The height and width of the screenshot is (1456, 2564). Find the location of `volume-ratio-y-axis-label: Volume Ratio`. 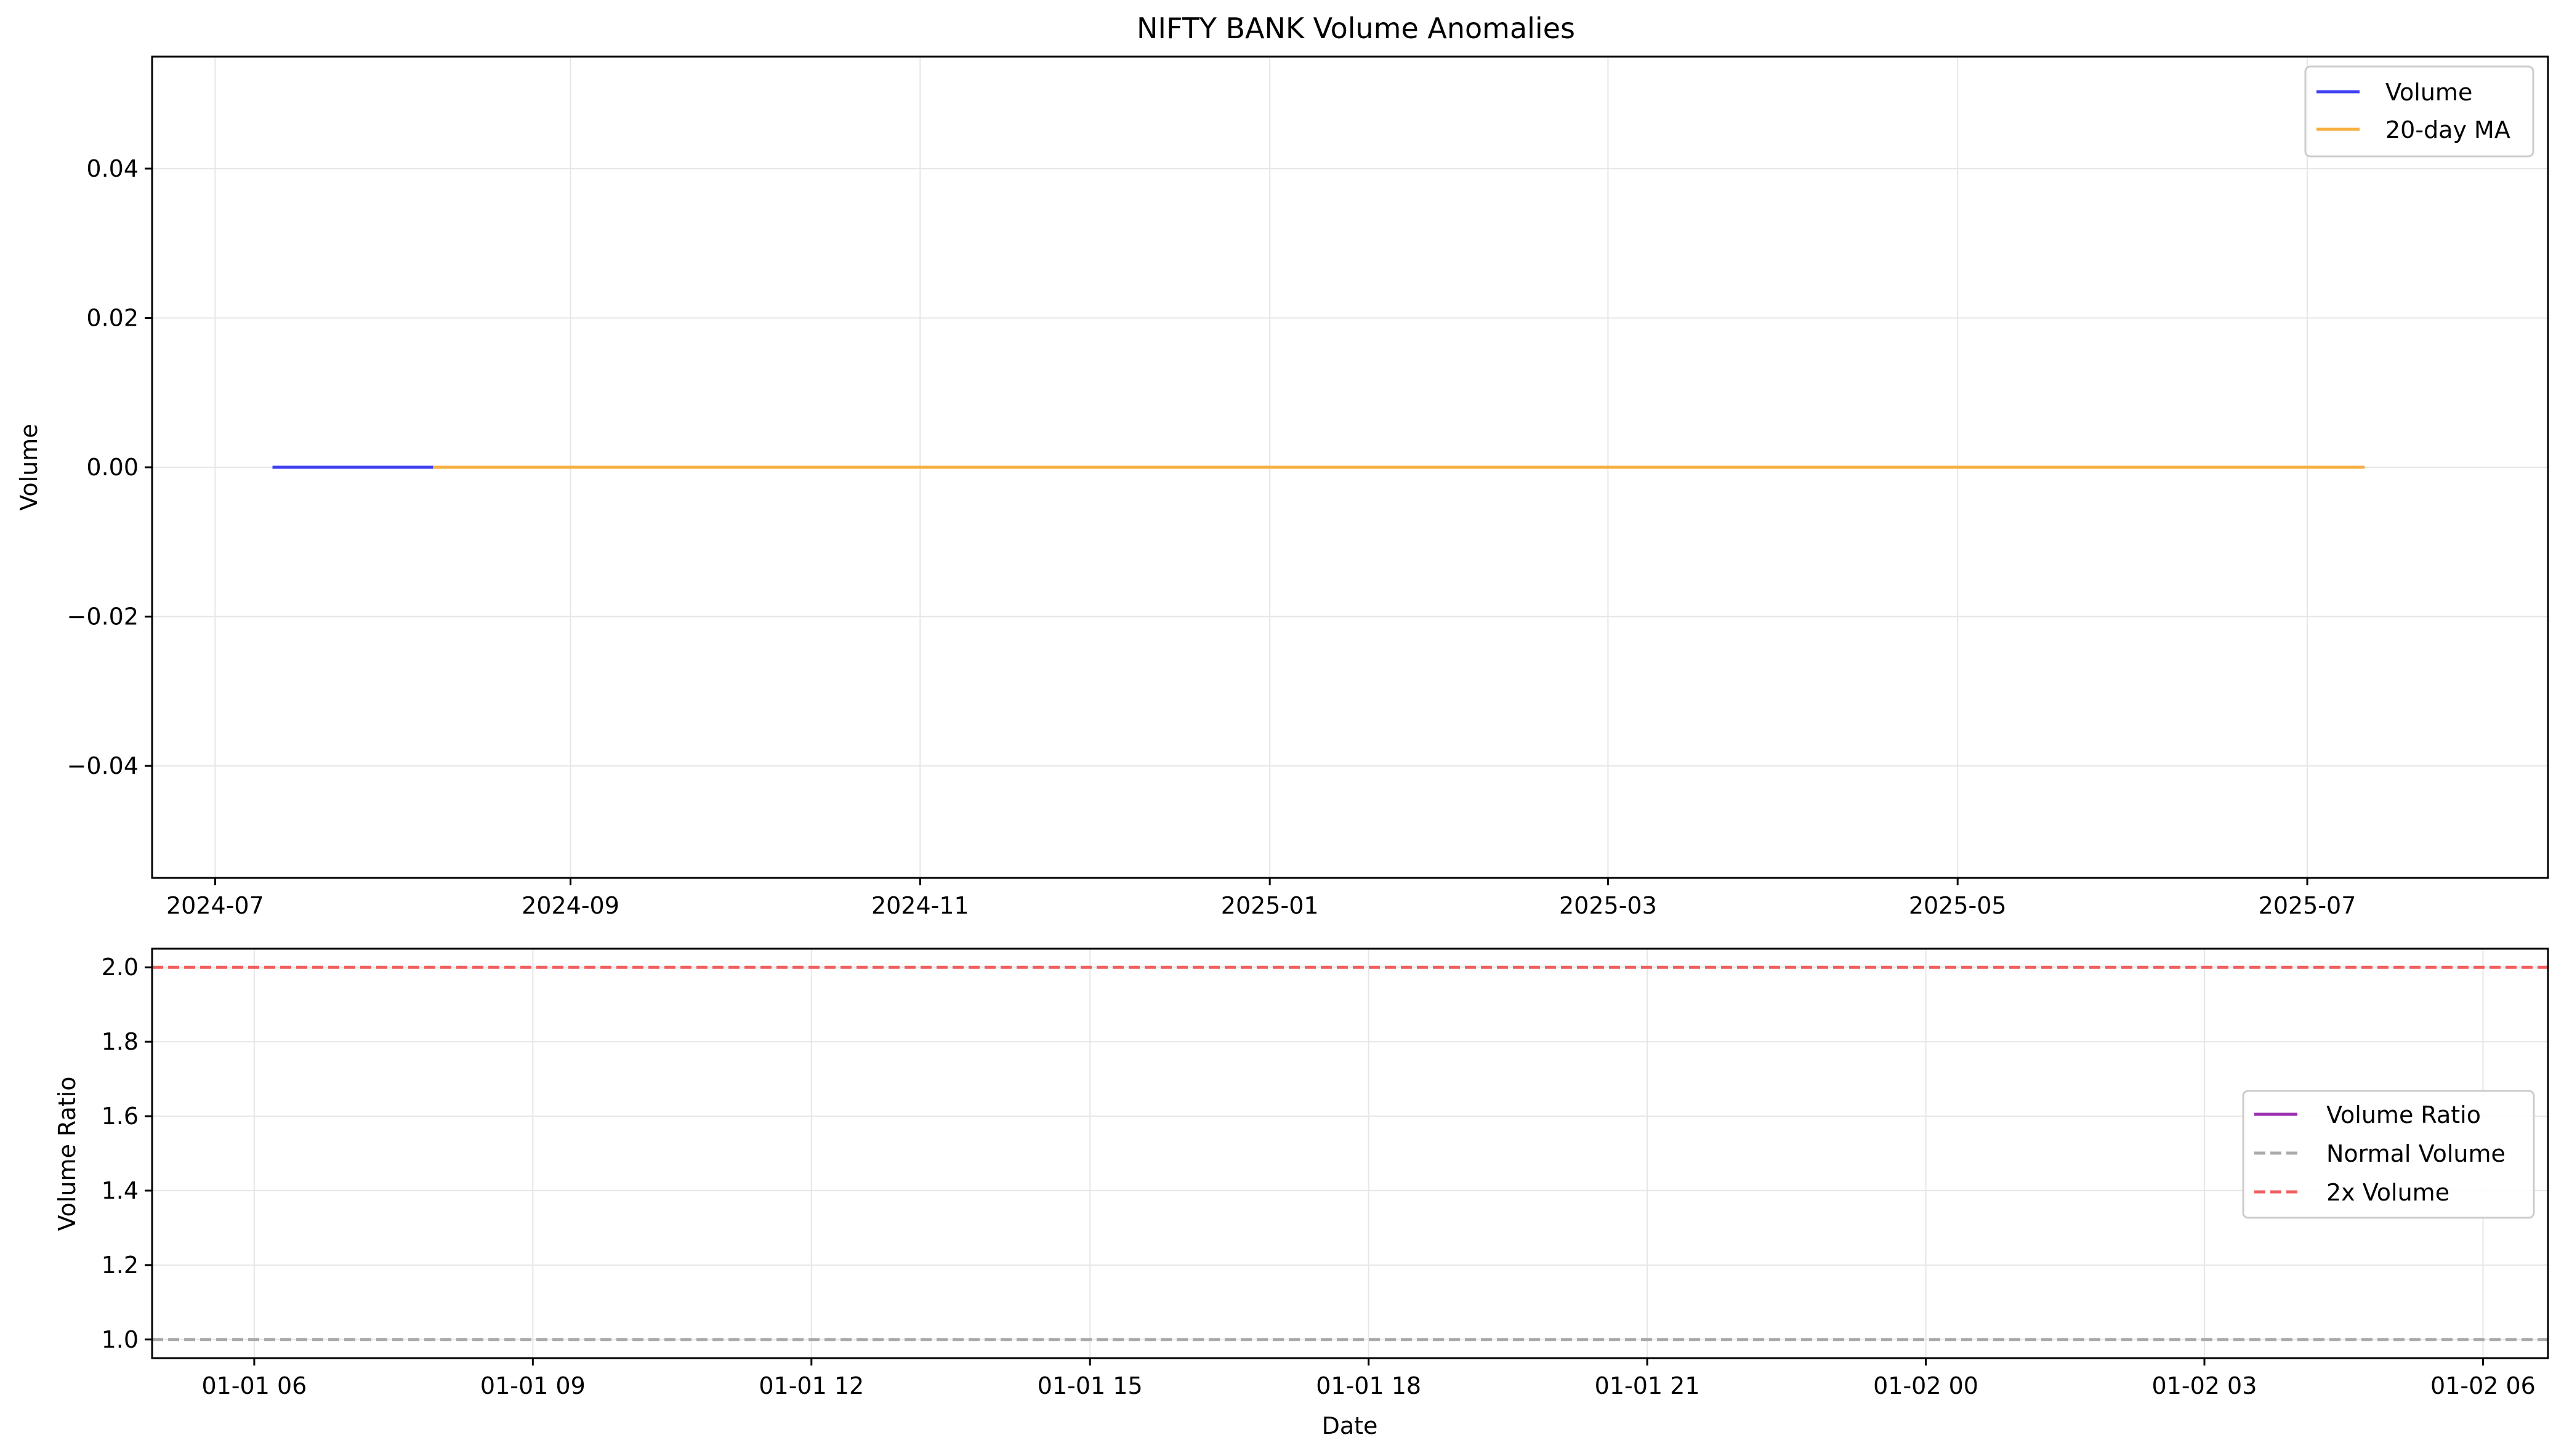

volume-ratio-y-axis-label: Volume Ratio is located at coordinates (67, 1154).